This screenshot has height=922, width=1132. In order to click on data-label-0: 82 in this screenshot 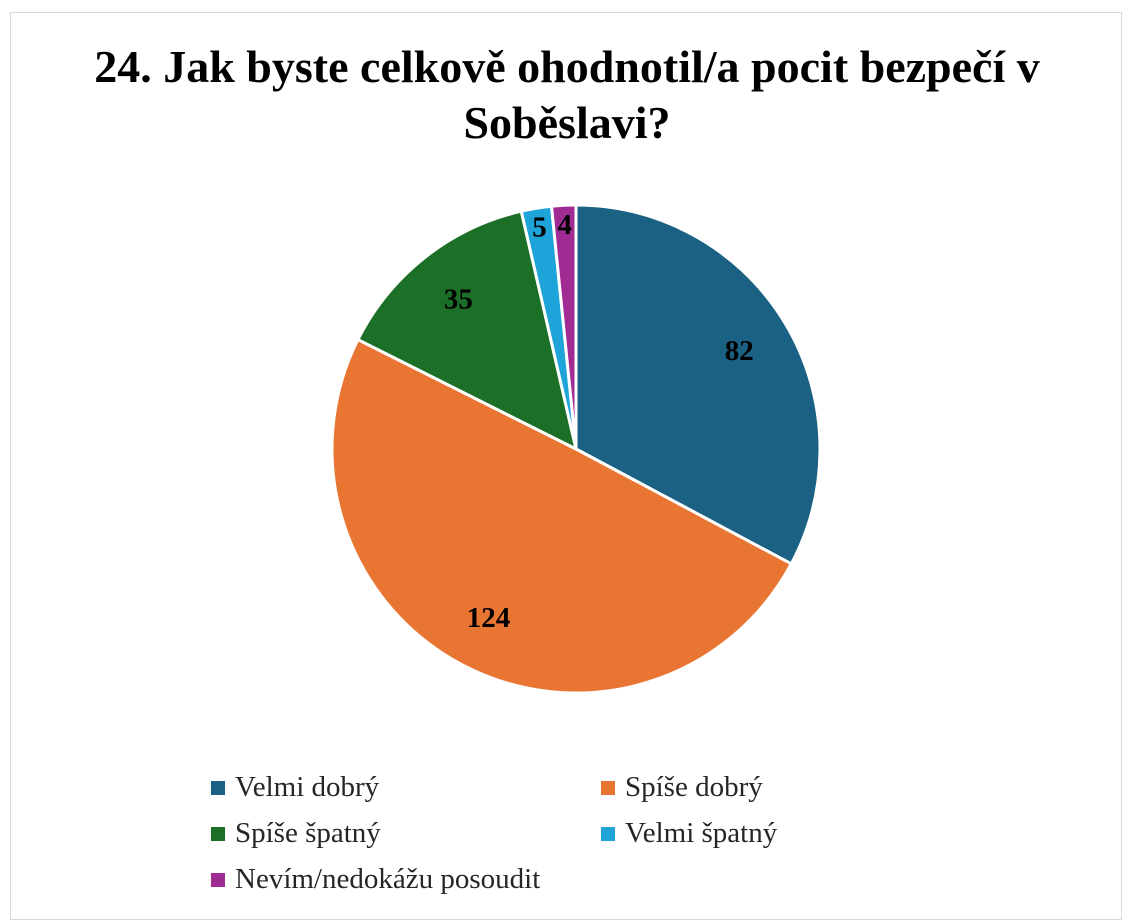, I will do `click(739, 351)`.